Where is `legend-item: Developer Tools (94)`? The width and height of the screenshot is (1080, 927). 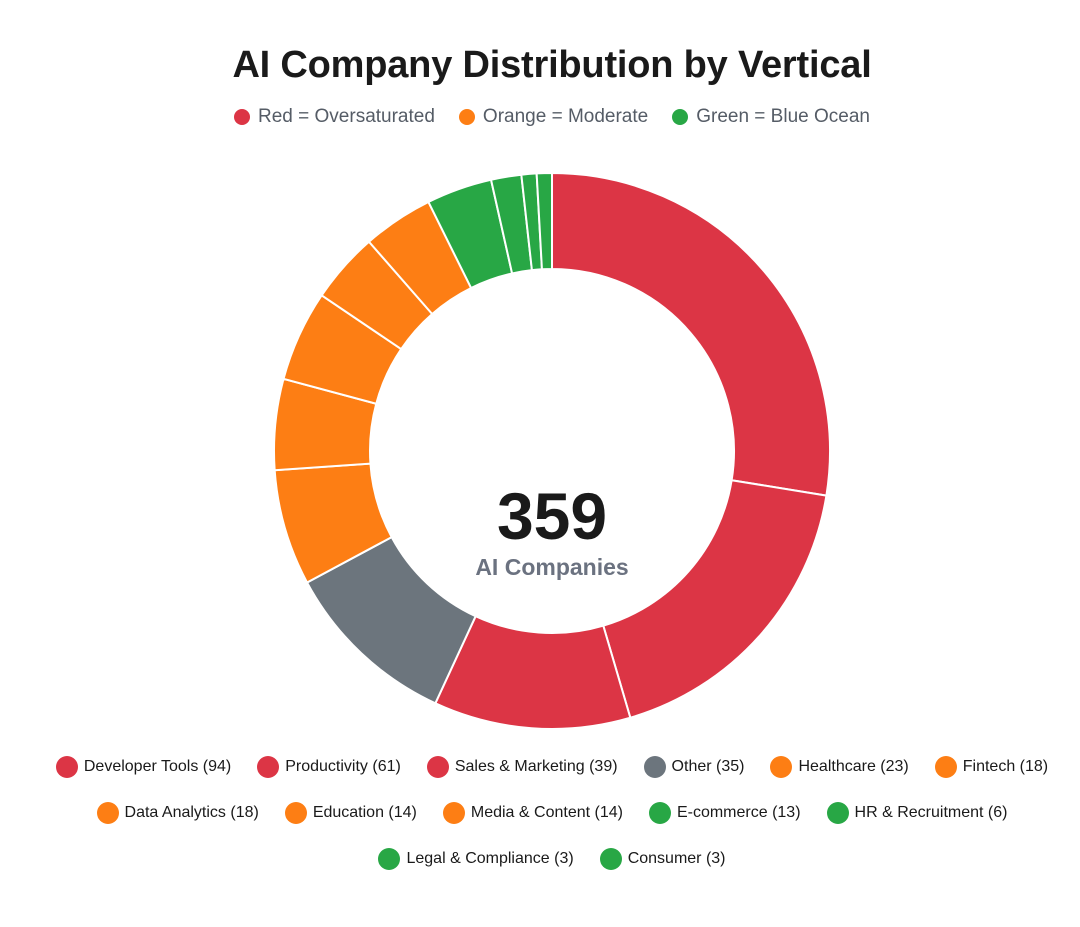 legend-item: Developer Tools (94) is located at coordinates (143, 767).